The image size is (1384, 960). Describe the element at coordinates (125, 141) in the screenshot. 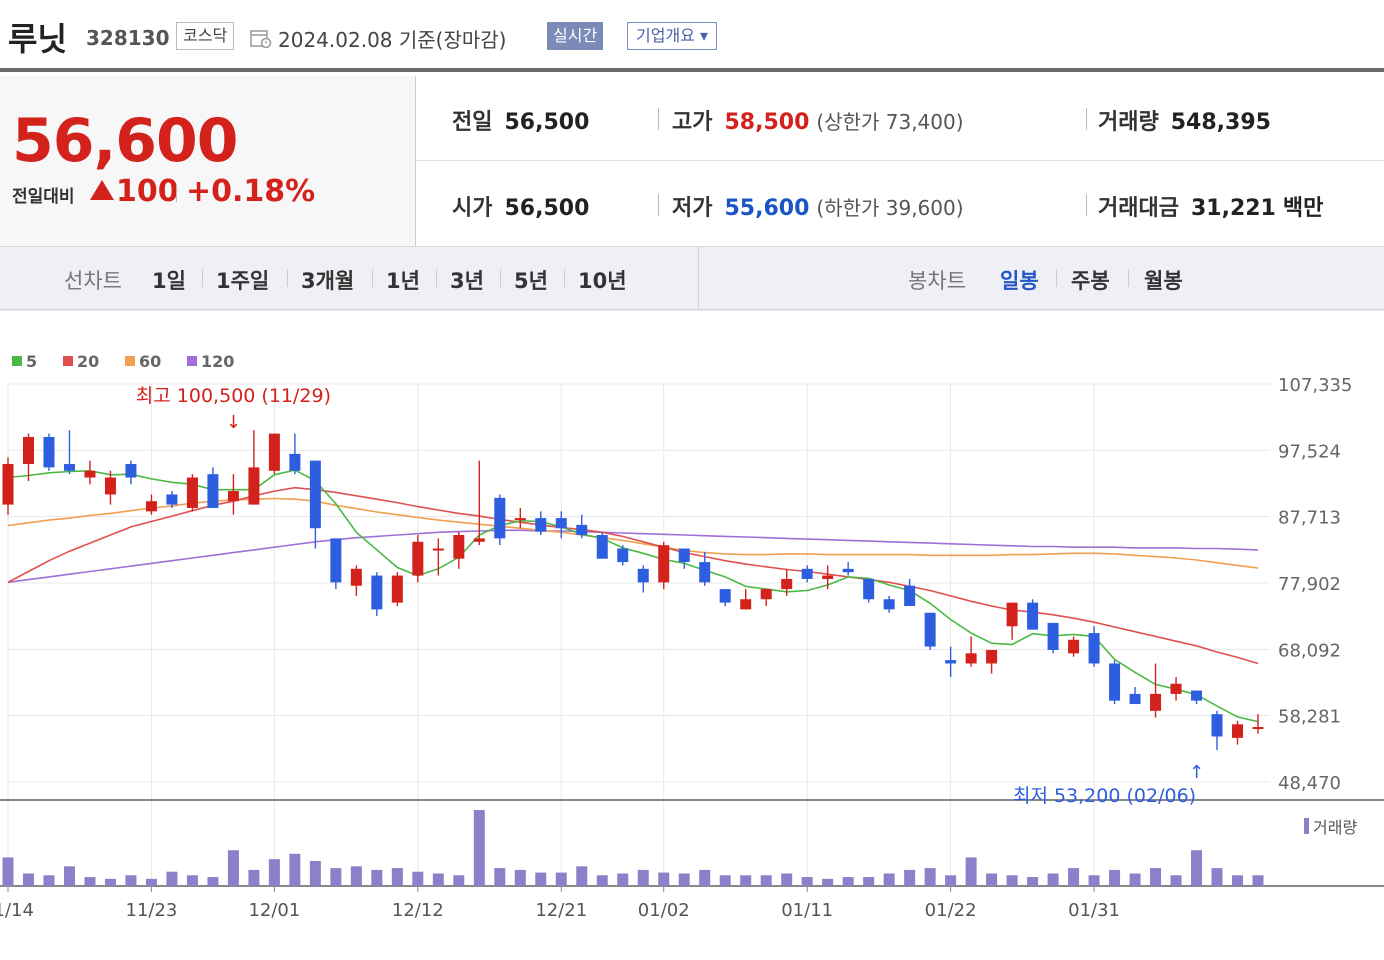

I see `current-price: 56,600` at that location.